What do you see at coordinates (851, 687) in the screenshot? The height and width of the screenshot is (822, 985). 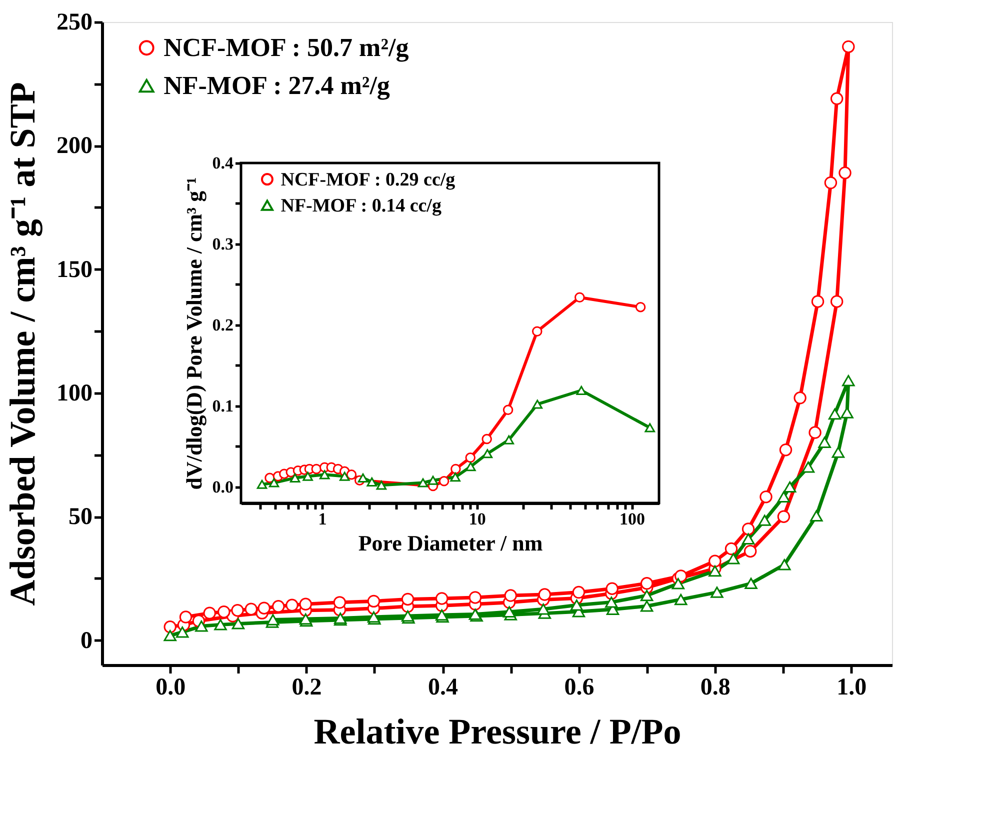 I see `x-tick-label: 1.0` at bounding box center [851, 687].